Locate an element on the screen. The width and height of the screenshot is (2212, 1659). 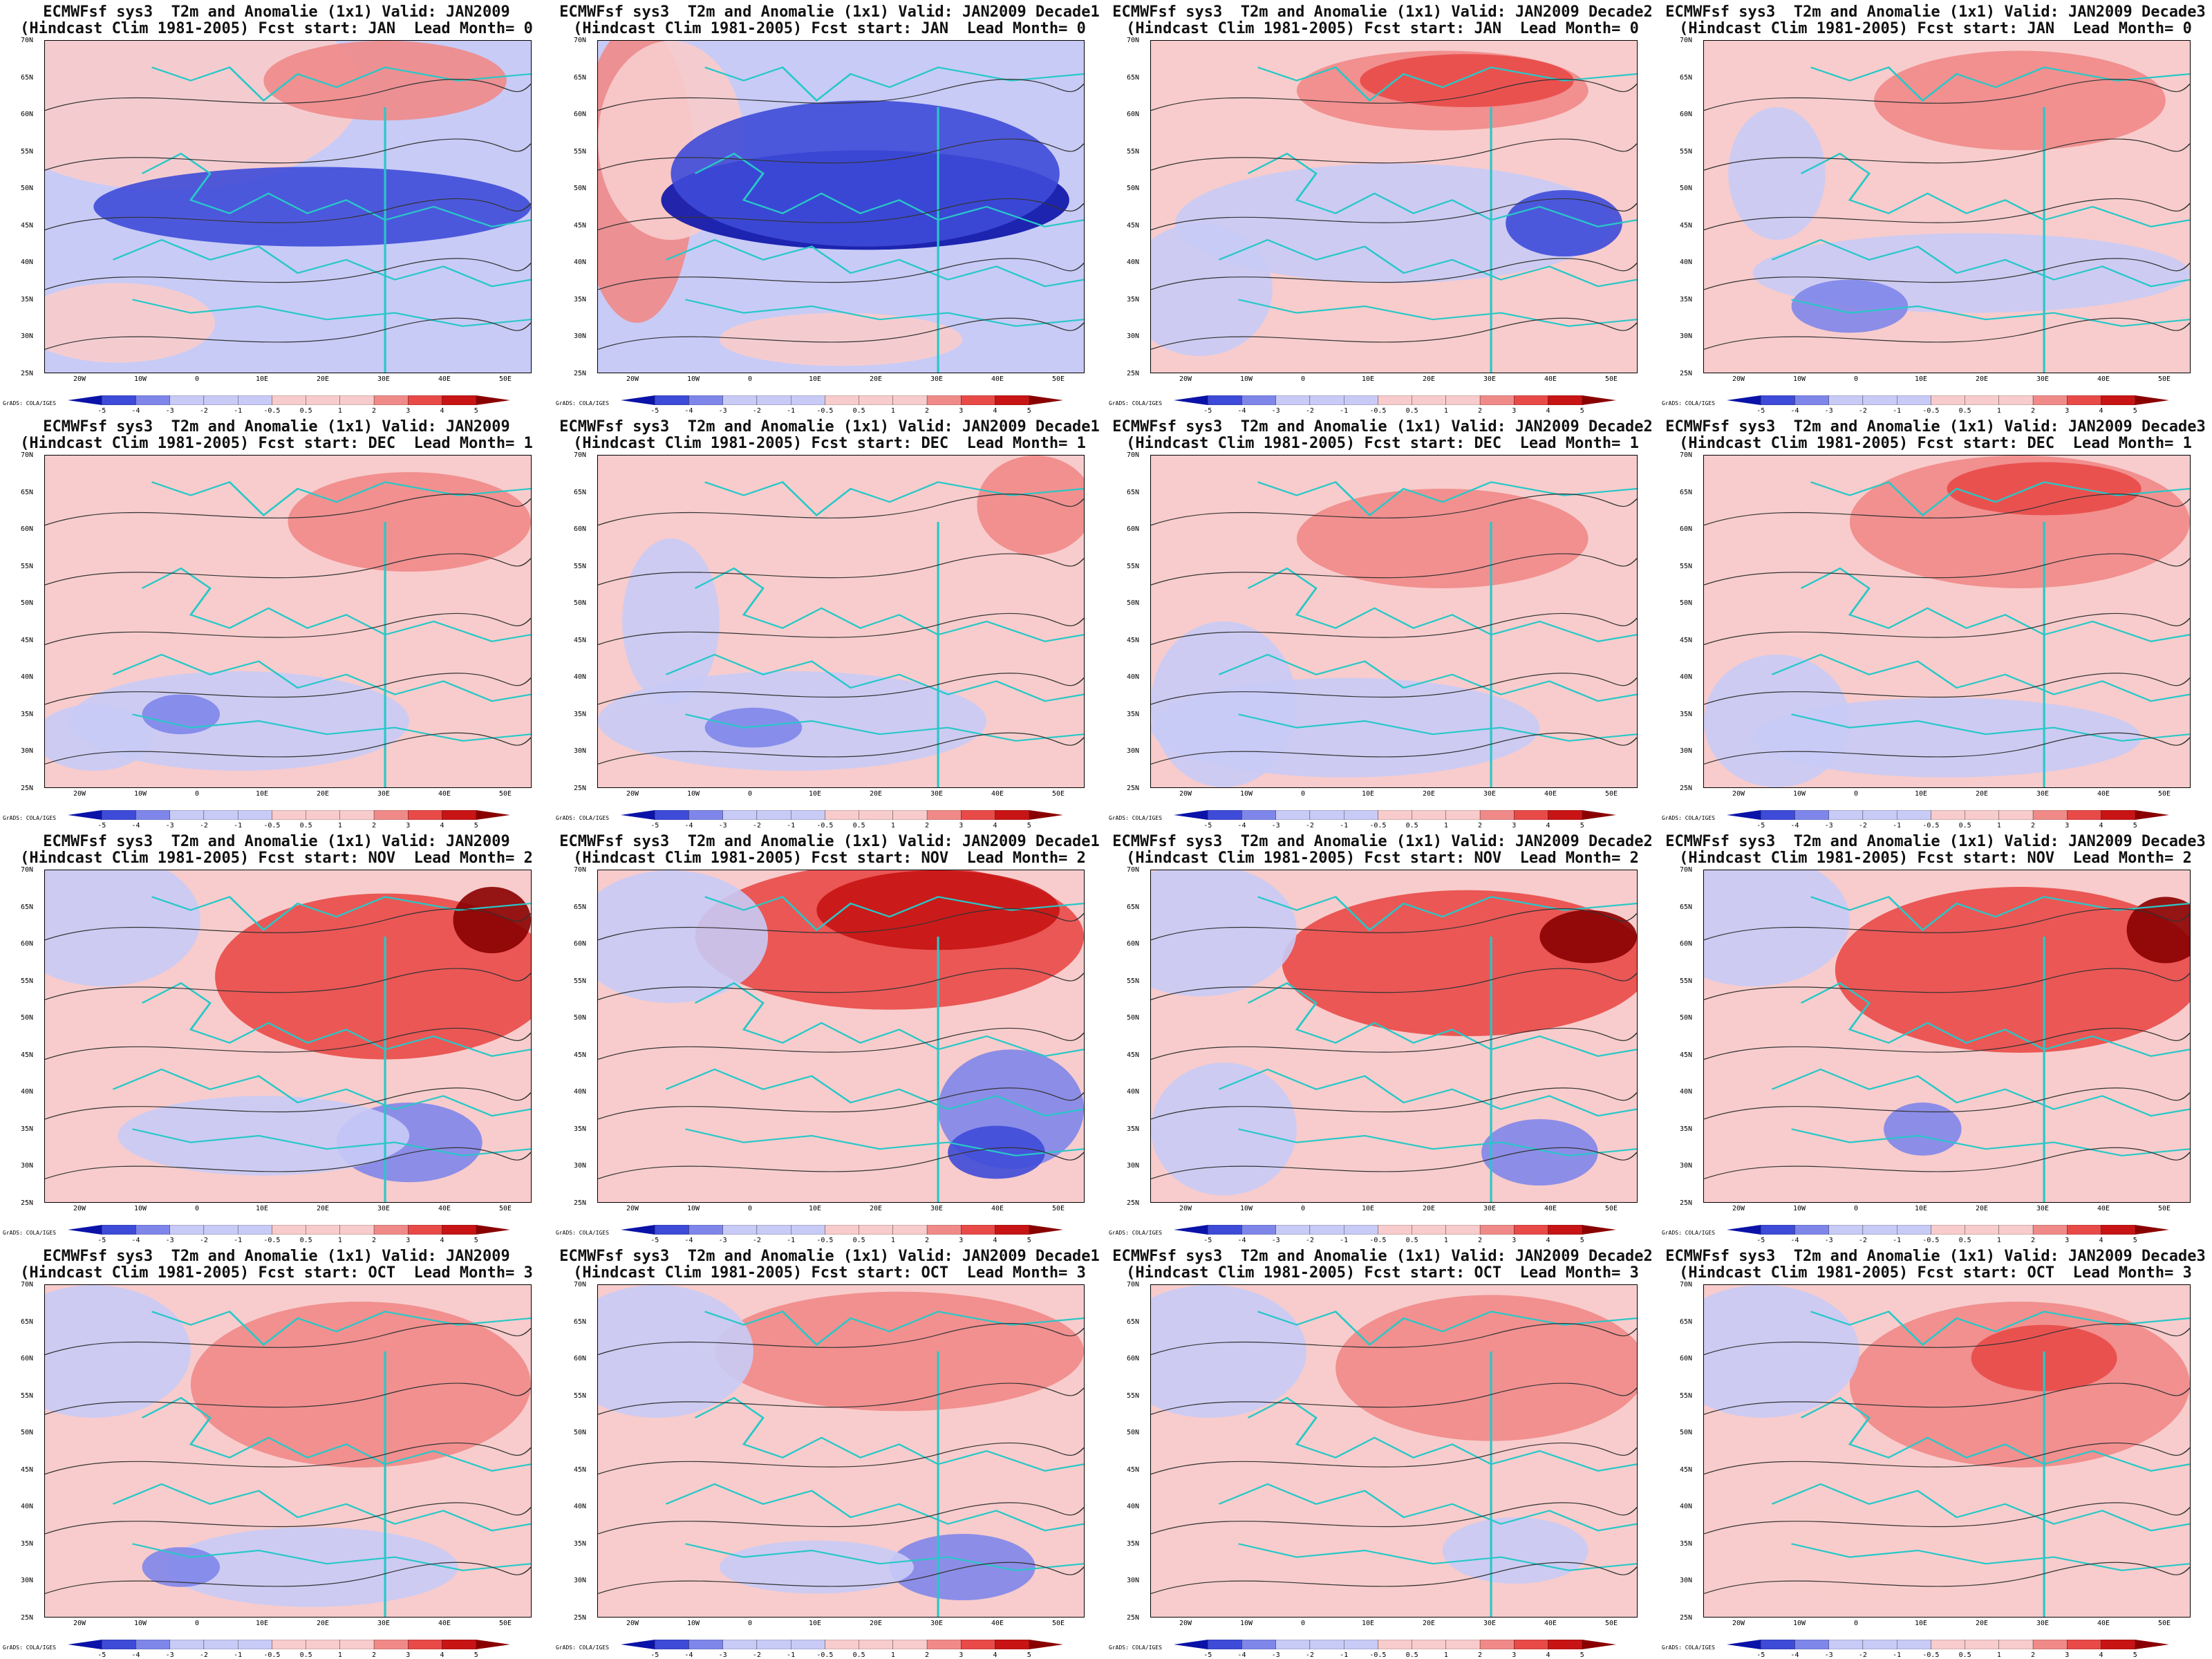
colorbar-tick-label: -0.5 is located at coordinates (825, 1655).